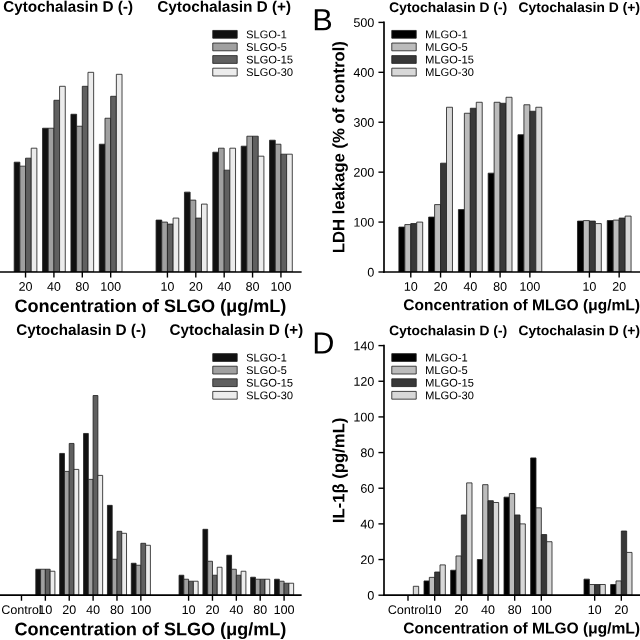  What do you see at coordinates (340, 147) in the screenshot?
I see `y-axis-title: LDH leakage (% of control)` at bounding box center [340, 147].